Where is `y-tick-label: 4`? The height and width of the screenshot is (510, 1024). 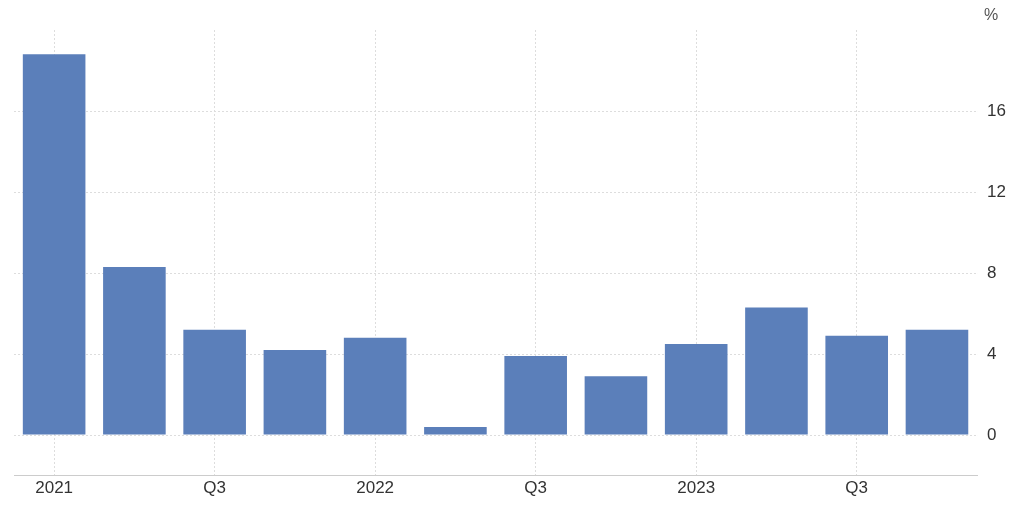
y-tick-label: 4 is located at coordinates (992, 353).